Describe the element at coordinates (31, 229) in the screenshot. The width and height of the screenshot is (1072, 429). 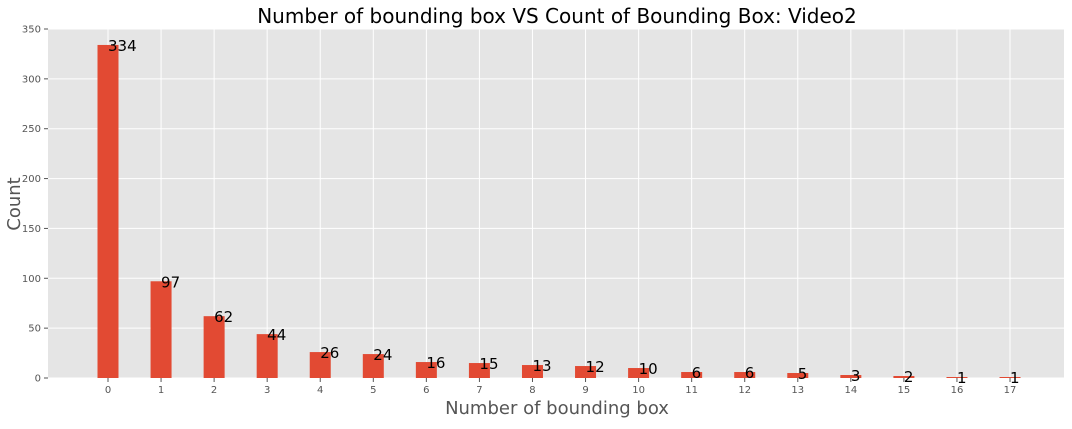
I see `y-tick-label: 150` at that location.